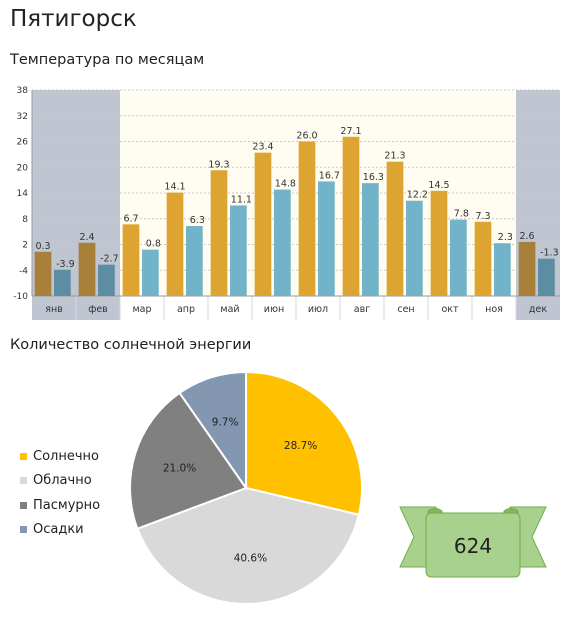 The image size is (573, 619). Describe the element at coordinates (250, 558) in the screenshot. I see `pie-label: 40.6%` at that location.